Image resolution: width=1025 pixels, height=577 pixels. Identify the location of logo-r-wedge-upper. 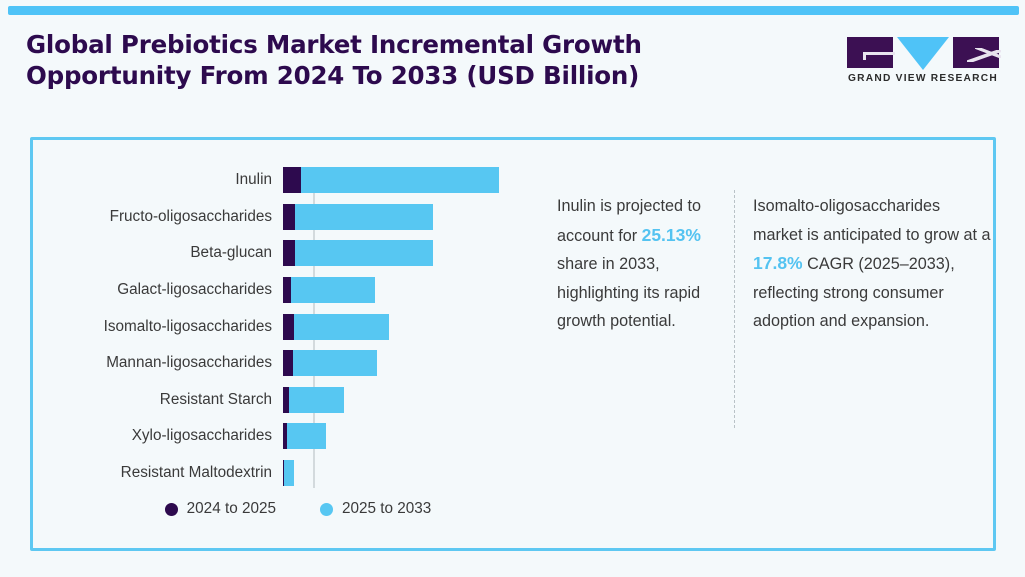
(988, 53).